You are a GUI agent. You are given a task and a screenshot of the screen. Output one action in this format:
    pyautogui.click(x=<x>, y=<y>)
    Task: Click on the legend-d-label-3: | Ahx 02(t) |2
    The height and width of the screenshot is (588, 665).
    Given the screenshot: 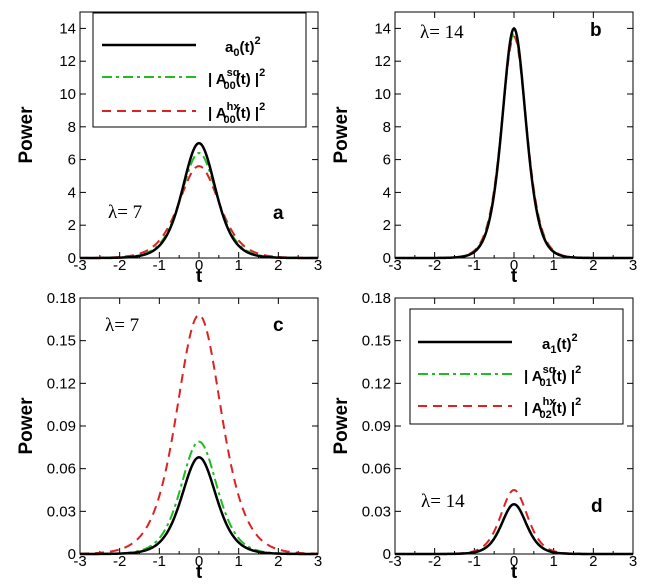 What is the action you would take?
    pyautogui.click(x=552, y=408)
    